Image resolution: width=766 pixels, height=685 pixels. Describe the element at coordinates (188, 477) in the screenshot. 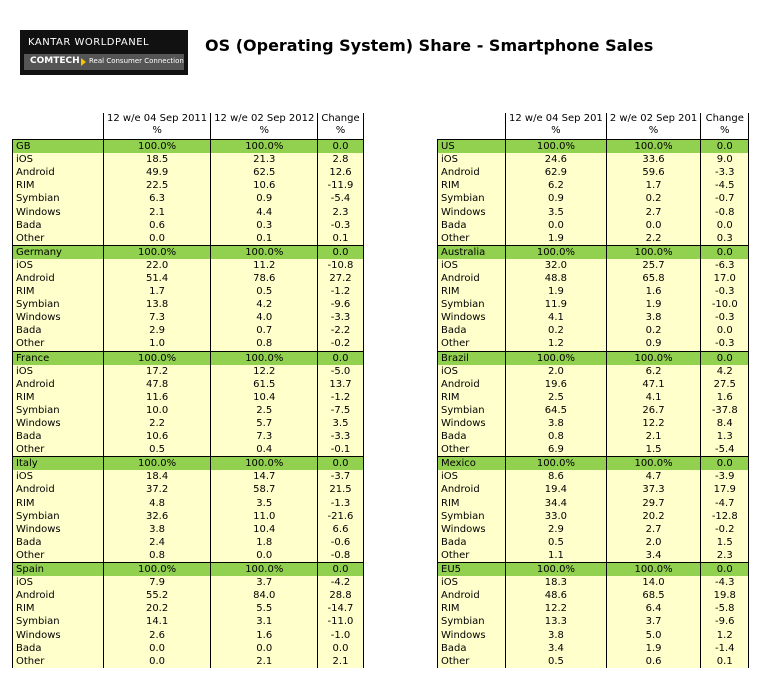

I see `data-row: iOS 18.4 14.7 -3.7` at that location.